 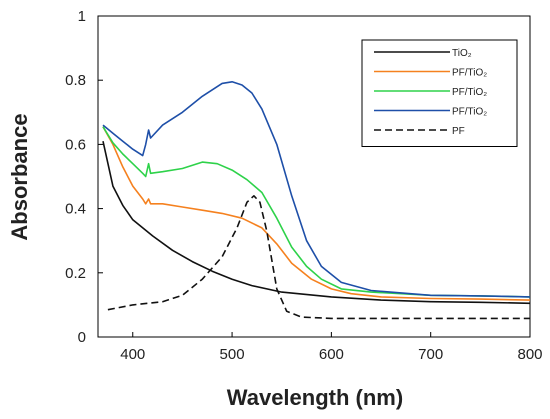 I want to click on x-axis-title: Wavelength (nm), so click(x=315, y=397).